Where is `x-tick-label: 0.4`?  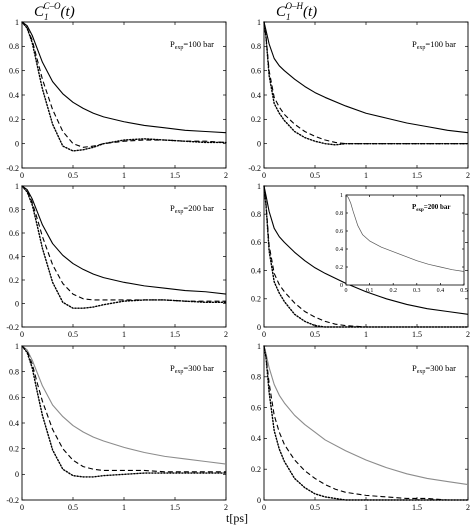
x-tick-label: 0.4 is located at coordinates (441, 291).